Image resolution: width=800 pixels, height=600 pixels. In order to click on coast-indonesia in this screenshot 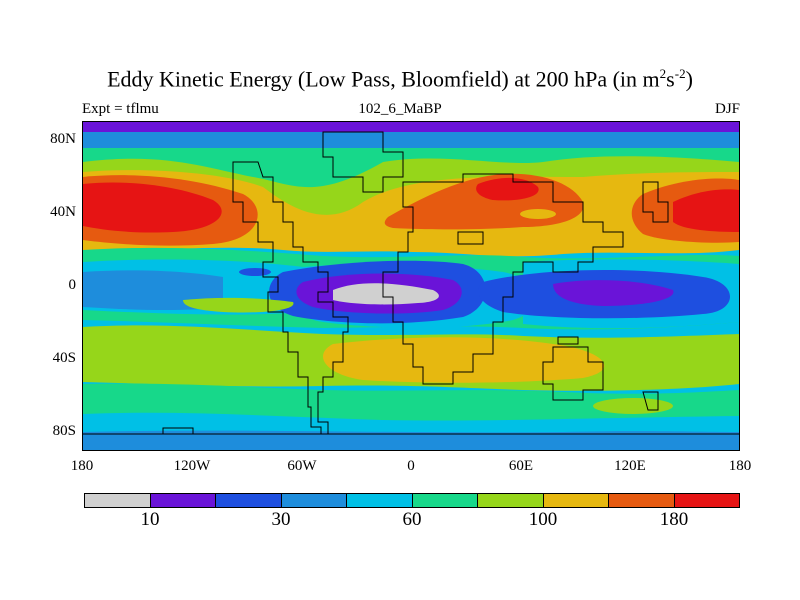, I will do `click(568, 340)`.